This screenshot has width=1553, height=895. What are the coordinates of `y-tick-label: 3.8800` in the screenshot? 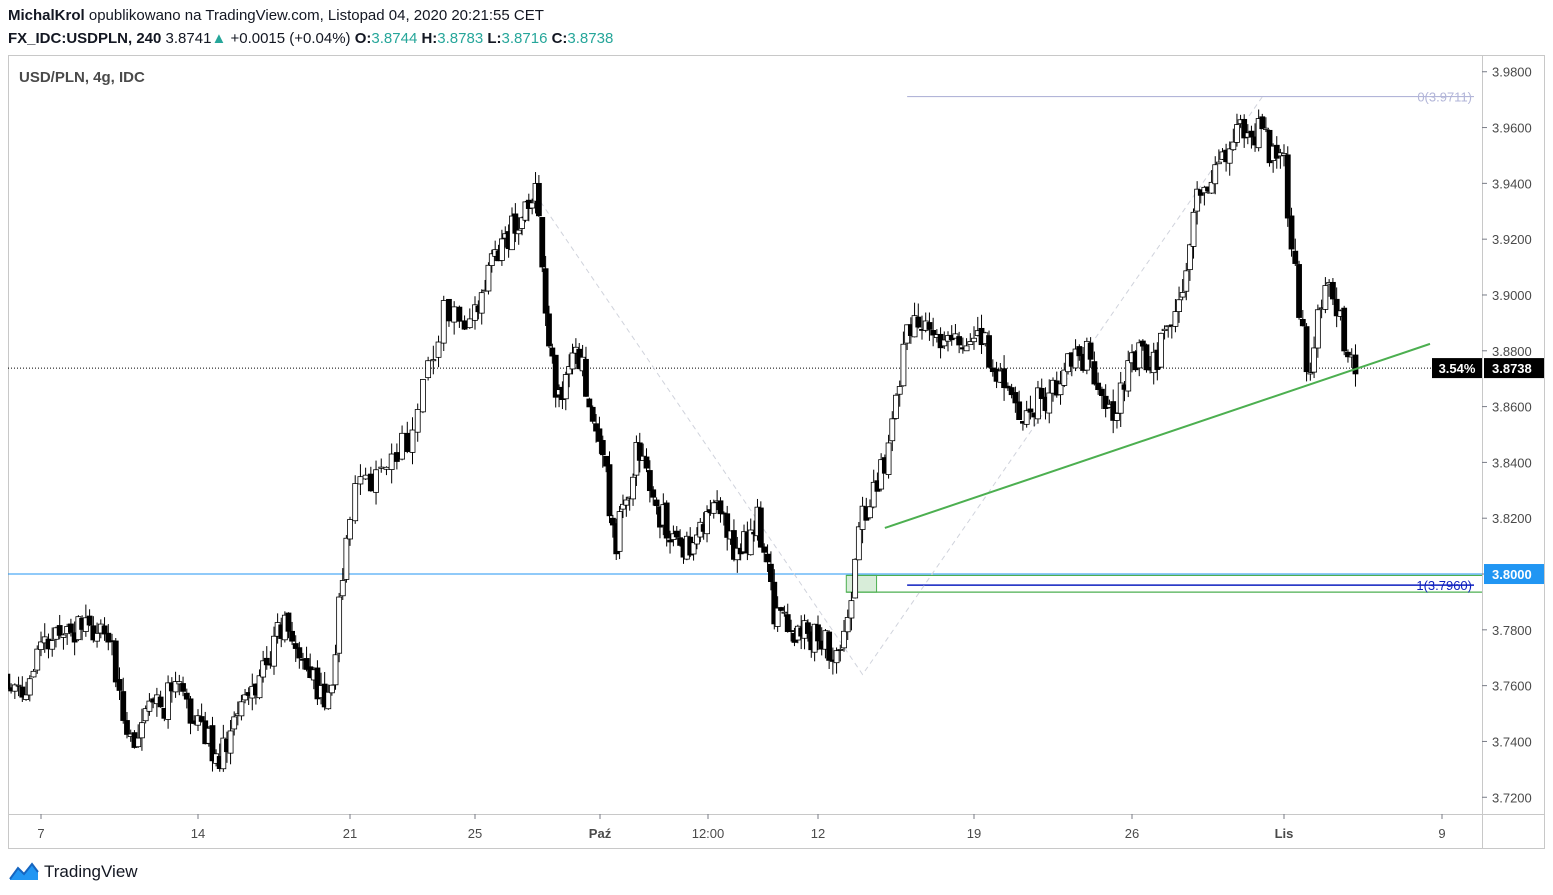 It's located at (1512, 351).